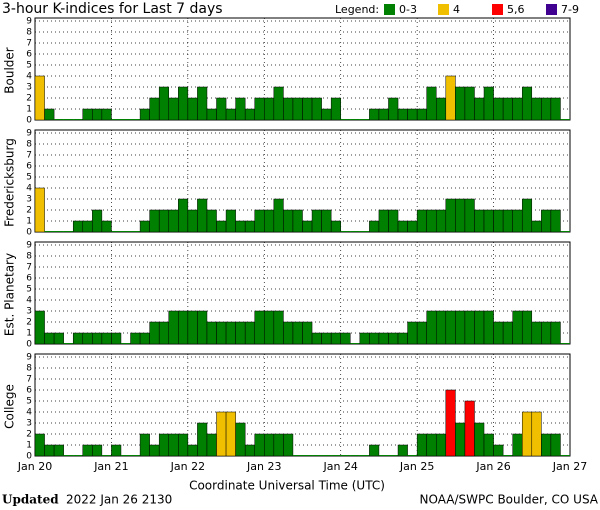 The image size is (600, 510). Describe the element at coordinates (263, 466) in the screenshot. I see `x-tick-label: Jan 23` at that location.